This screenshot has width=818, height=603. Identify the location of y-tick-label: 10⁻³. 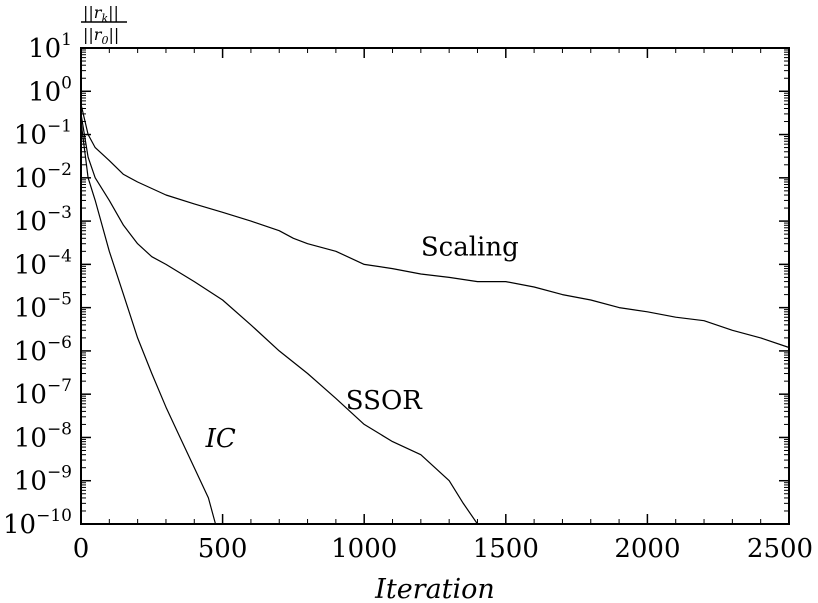
(43, 220).